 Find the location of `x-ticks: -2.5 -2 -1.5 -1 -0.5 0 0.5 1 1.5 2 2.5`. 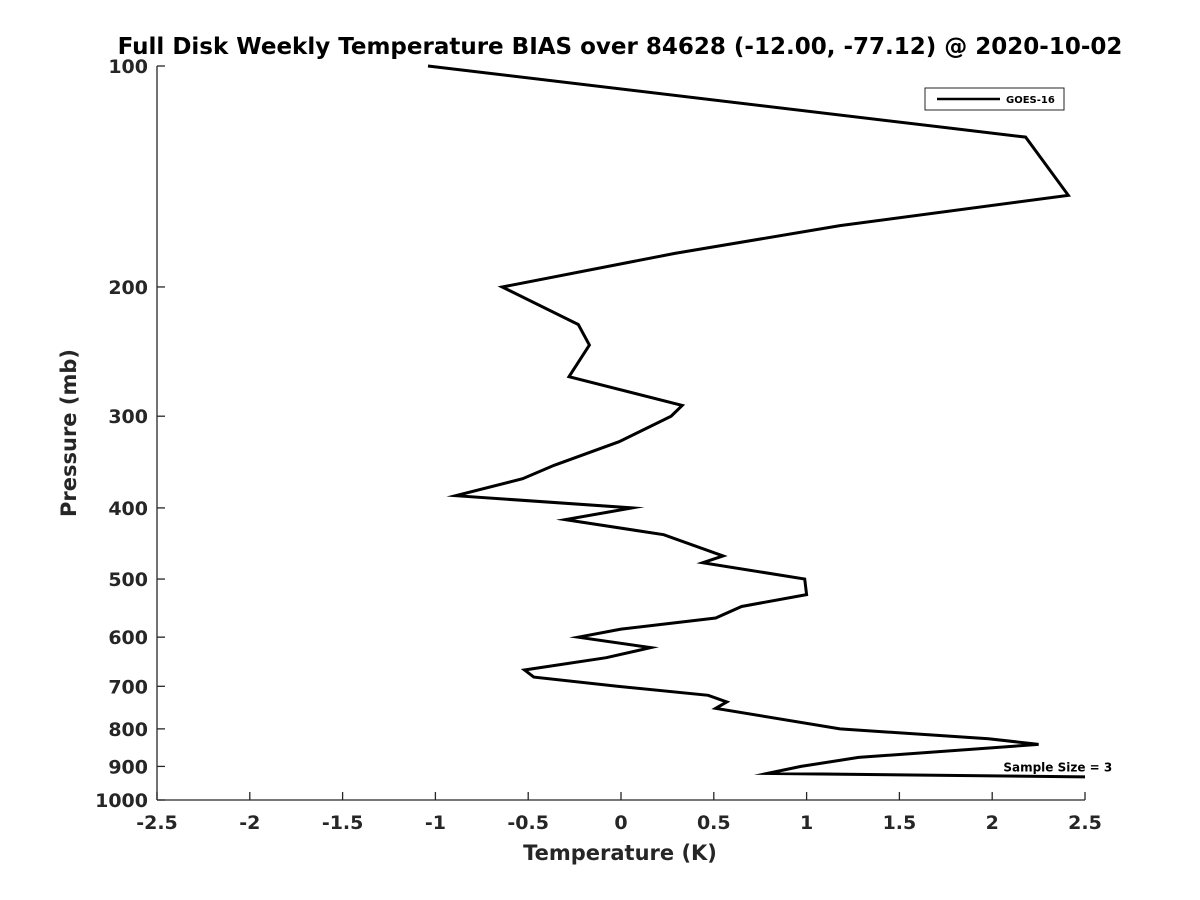

x-ticks: -2.5 -2 -1.5 -1 -0.5 0 0.5 1 1.5 2 2.5 is located at coordinates (619, 813).